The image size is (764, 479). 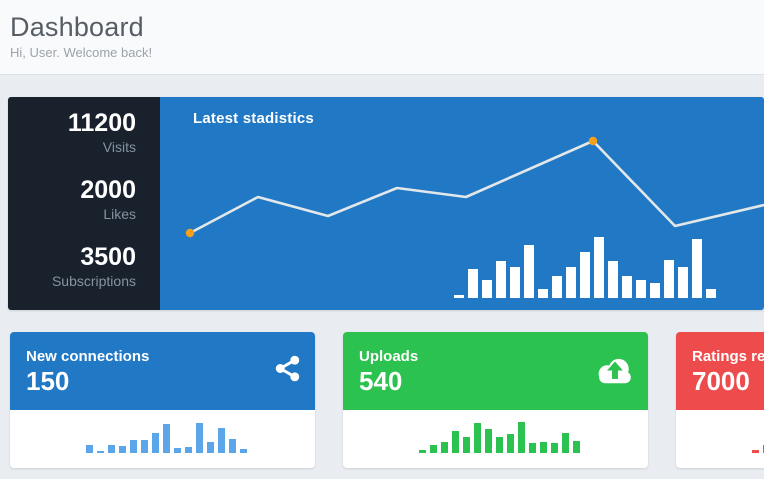 What do you see at coordinates (389, 356) in the screenshot?
I see `card-uploads-label: Uploads` at bounding box center [389, 356].